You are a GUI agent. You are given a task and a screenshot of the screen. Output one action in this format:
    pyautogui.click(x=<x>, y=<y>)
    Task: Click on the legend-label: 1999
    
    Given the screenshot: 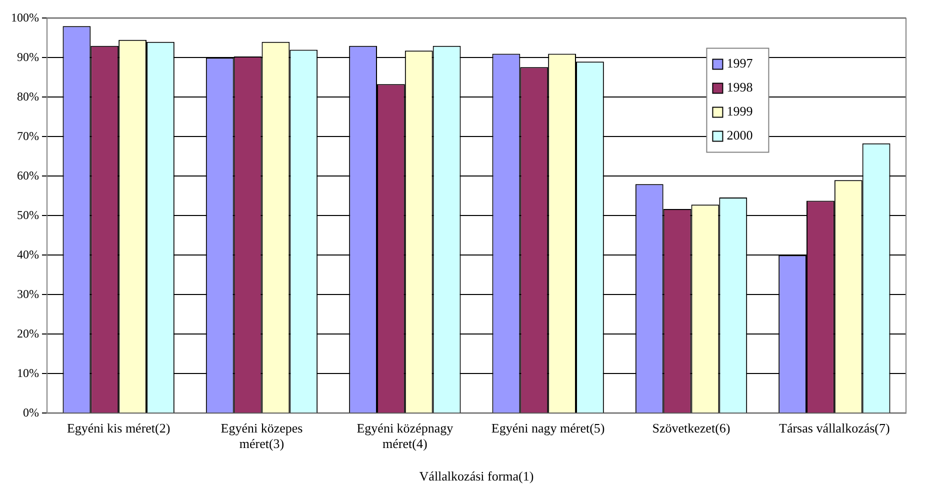 What is the action you would take?
    pyautogui.click(x=739, y=111)
    